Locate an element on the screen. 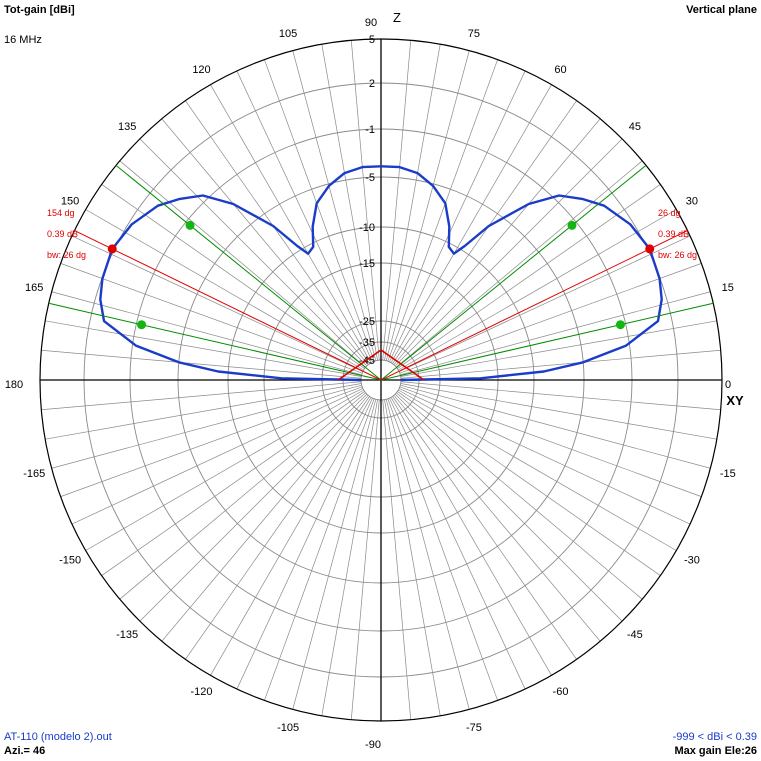 This screenshot has width=761, height=761. angle-tick-label: 180 is located at coordinates (14, 385).